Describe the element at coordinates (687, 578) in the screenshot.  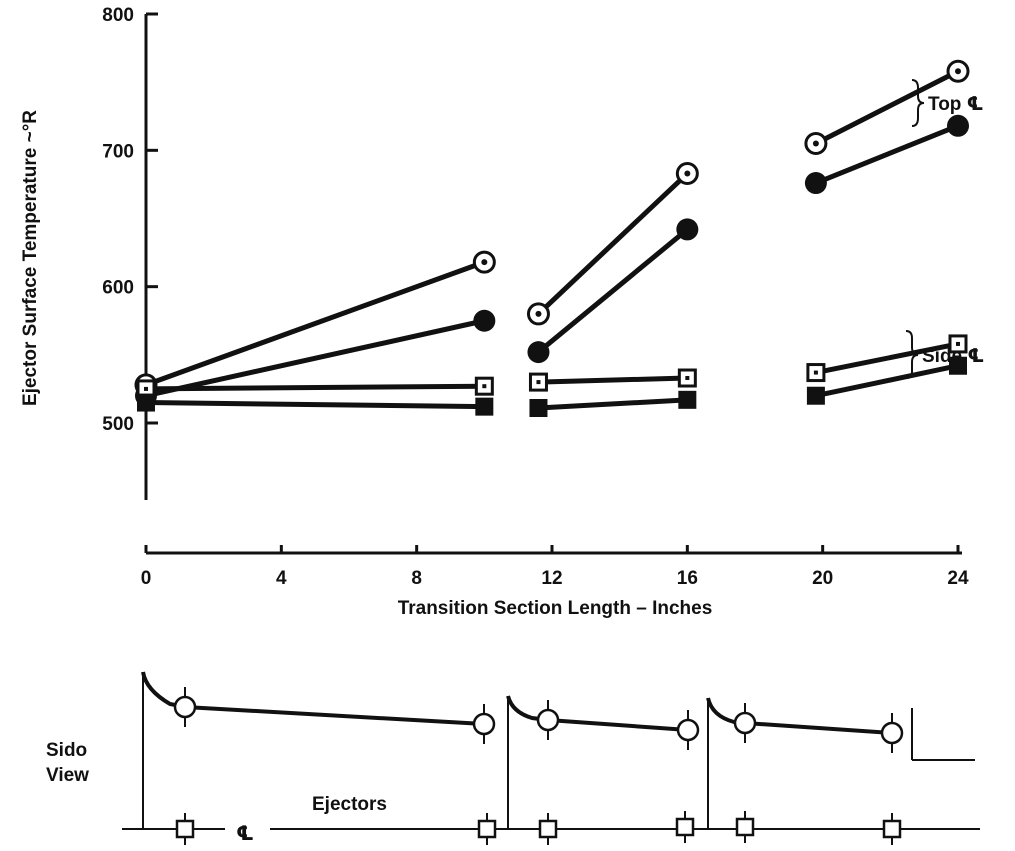
I see `x-tick-label: 16` at that location.